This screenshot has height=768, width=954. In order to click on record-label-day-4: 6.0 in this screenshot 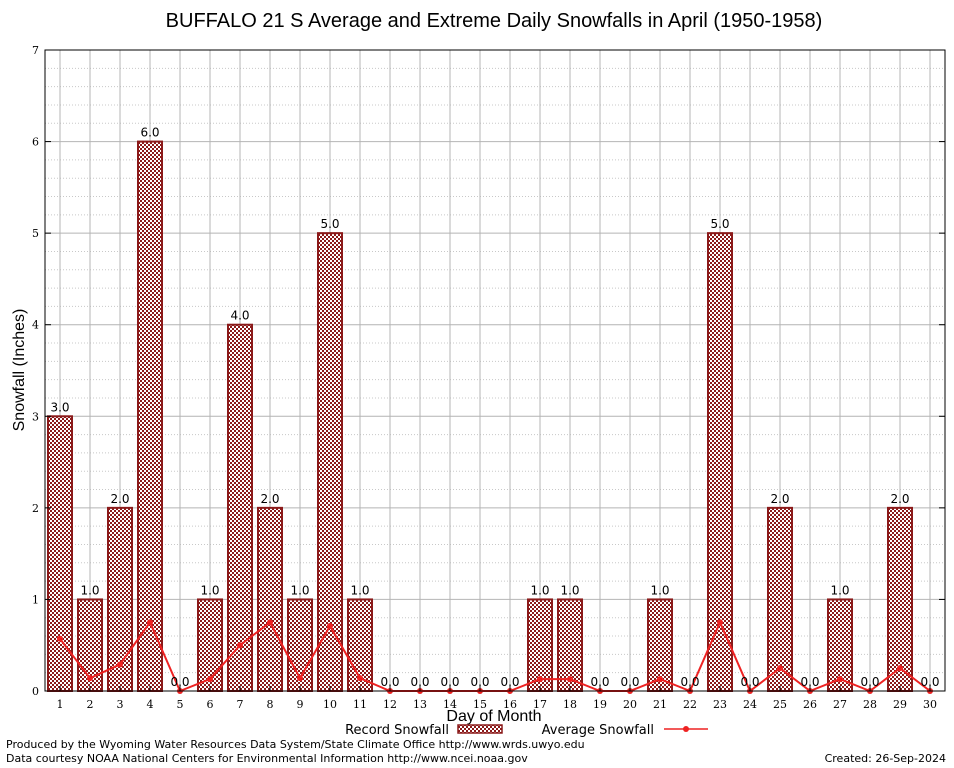, I will do `click(149, 133)`.